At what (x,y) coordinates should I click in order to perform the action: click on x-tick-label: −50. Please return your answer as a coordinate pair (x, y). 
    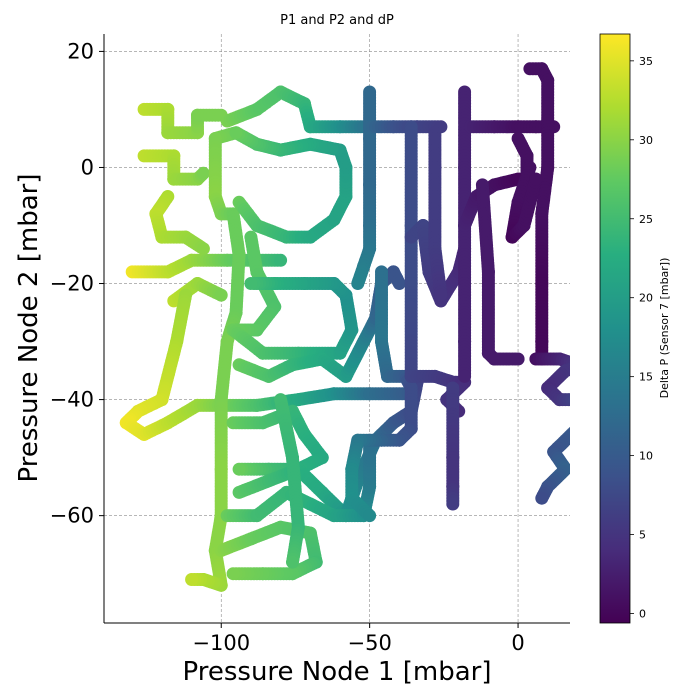
    Looking at the image, I should click on (369, 643).